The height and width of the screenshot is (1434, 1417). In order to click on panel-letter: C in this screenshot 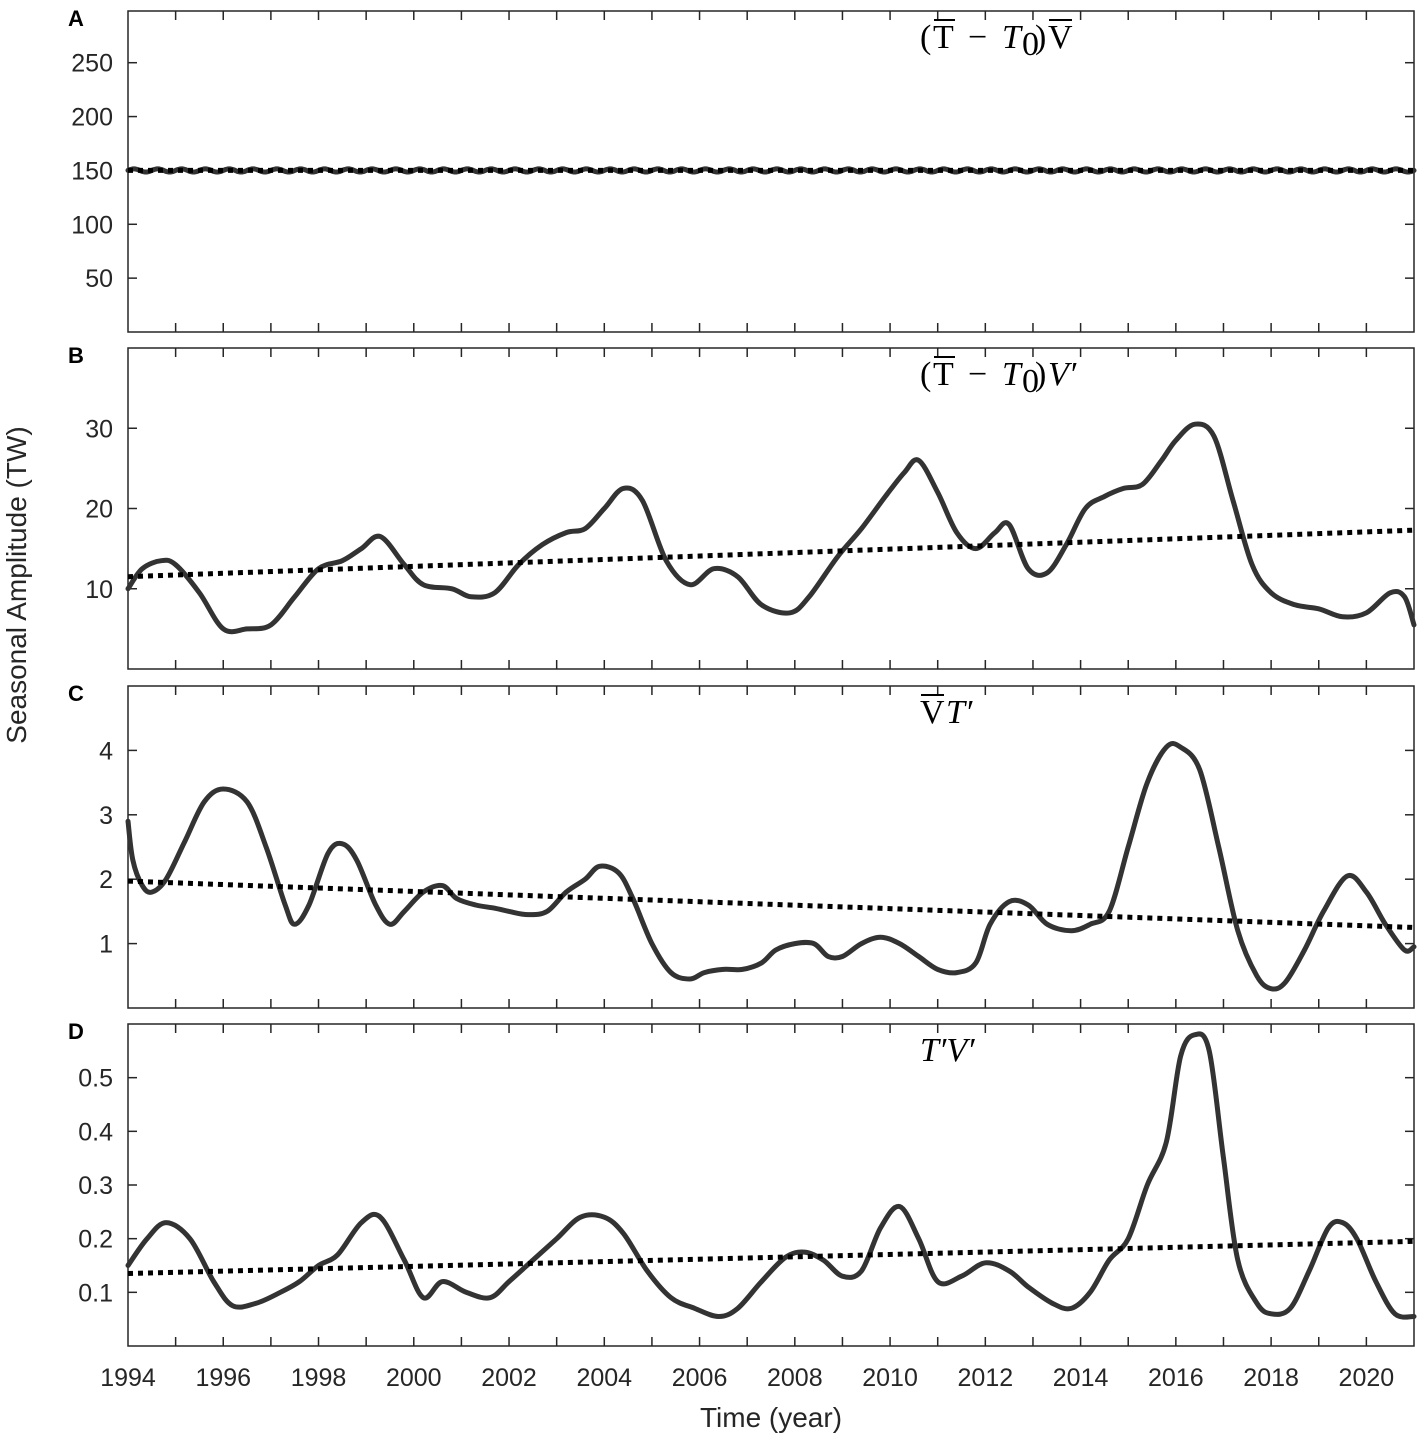, I will do `click(76, 693)`.